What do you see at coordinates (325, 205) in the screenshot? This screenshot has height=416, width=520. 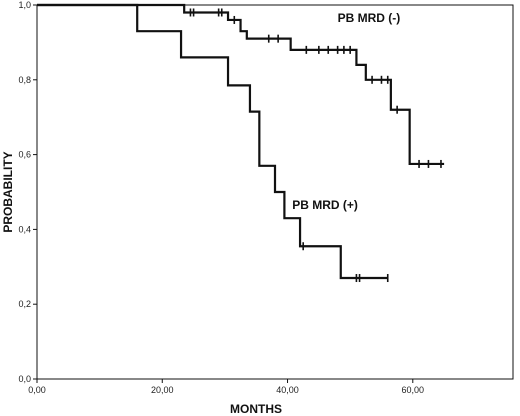 I see `series-label: PB MRD (+)` at bounding box center [325, 205].